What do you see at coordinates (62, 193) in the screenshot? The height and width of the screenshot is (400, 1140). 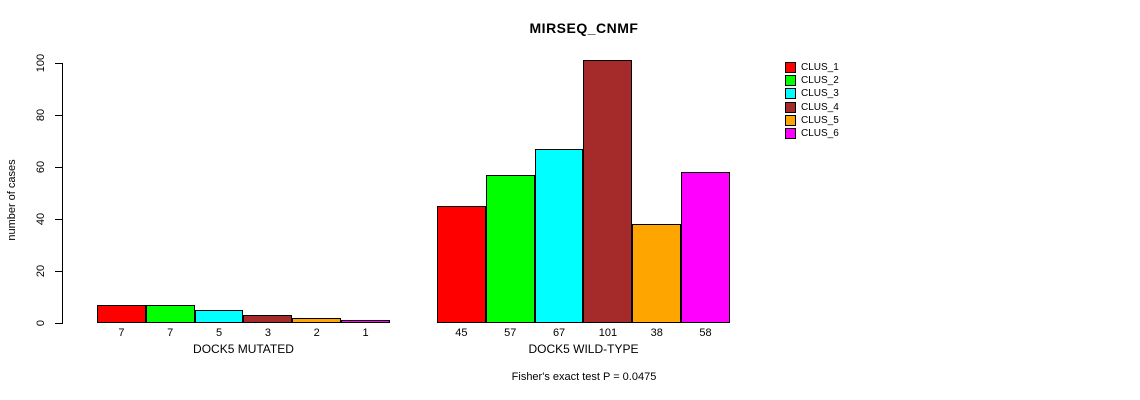 I see `y-axis` at bounding box center [62, 193].